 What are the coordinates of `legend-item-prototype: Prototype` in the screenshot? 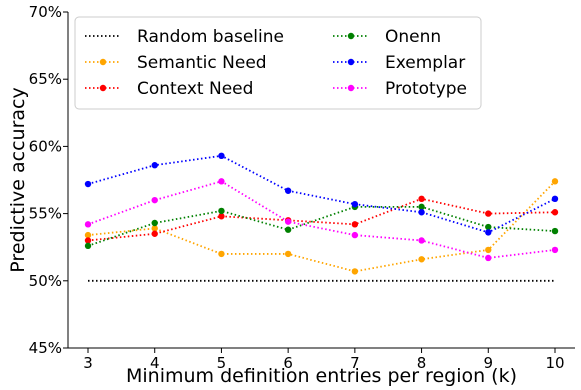 It's located at (400, 89).